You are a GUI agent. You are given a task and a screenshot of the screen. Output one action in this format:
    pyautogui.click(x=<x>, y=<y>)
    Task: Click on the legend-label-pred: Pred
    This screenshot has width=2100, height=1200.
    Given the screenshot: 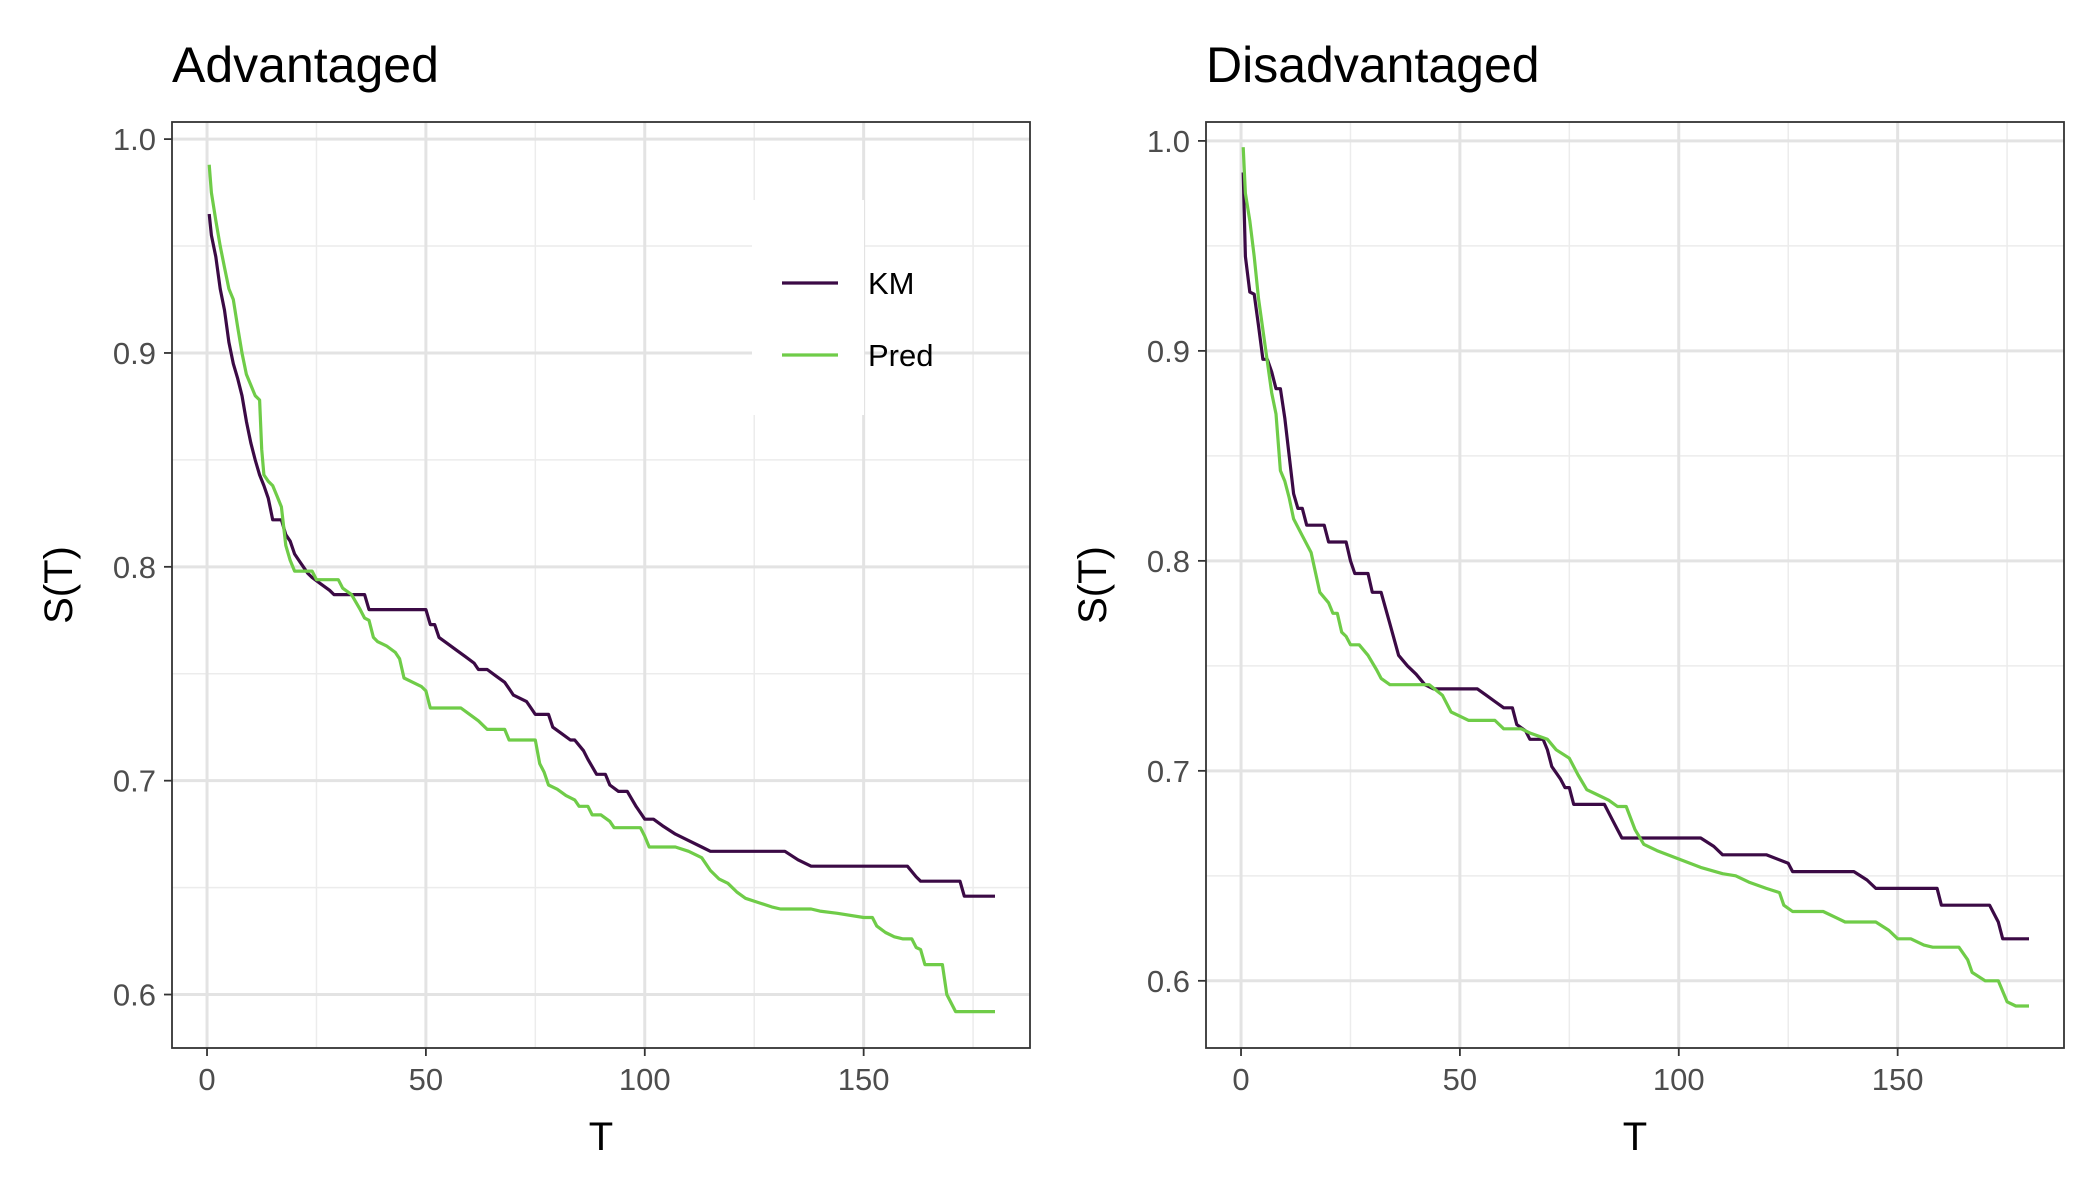 What is the action you would take?
    pyautogui.click(x=900, y=355)
    